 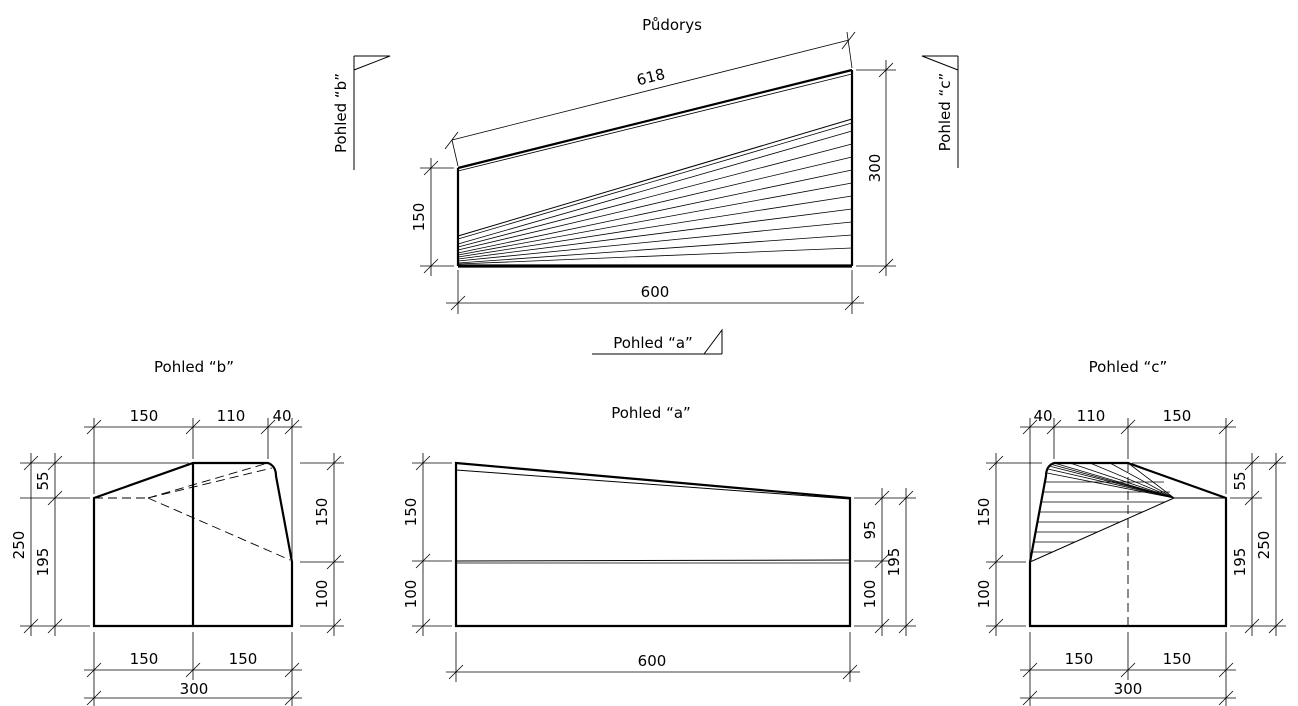 What do you see at coordinates (1177, 659) in the screenshot?
I see `view-c-dim-bottom-150b: 150` at bounding box center [1177, 659].